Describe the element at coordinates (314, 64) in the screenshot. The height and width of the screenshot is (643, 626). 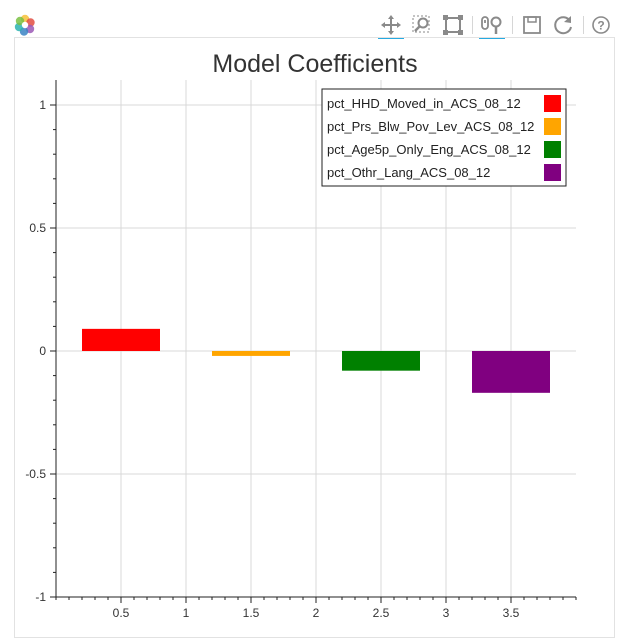
I see `chart-title: Model Coefficients` at that location.